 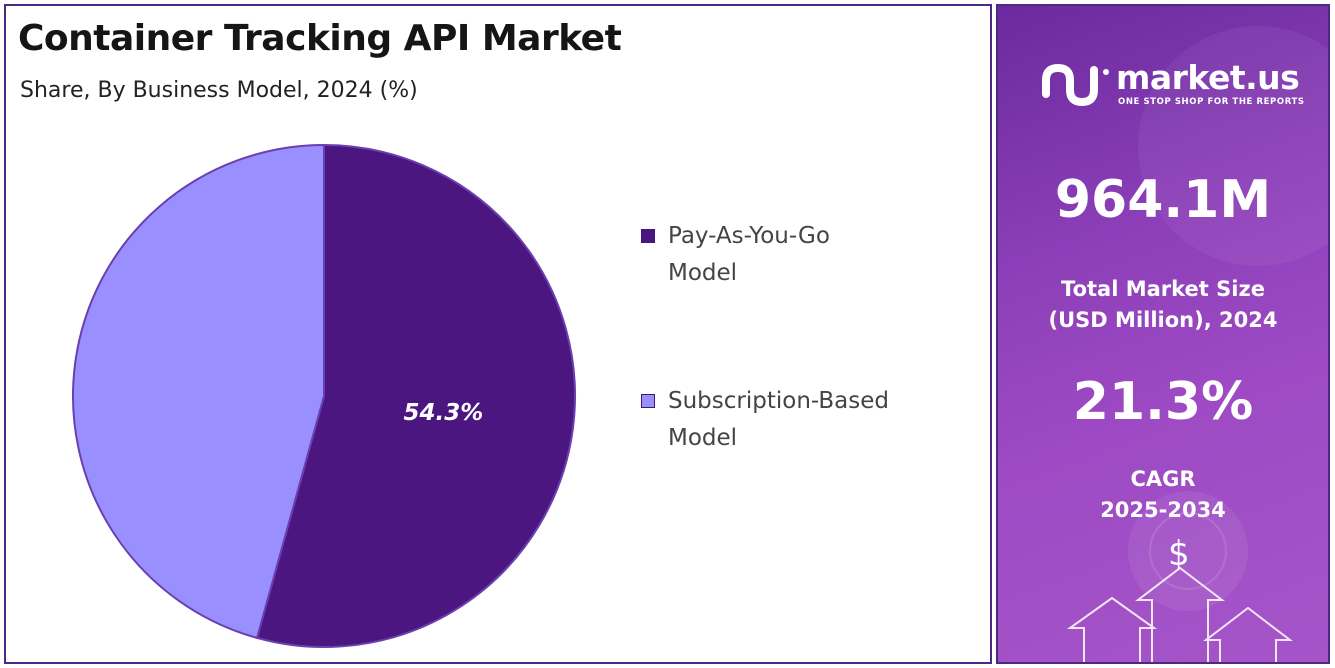 I want to click on legend-label-line: Subscription-Based, so click(x=778, y=401).